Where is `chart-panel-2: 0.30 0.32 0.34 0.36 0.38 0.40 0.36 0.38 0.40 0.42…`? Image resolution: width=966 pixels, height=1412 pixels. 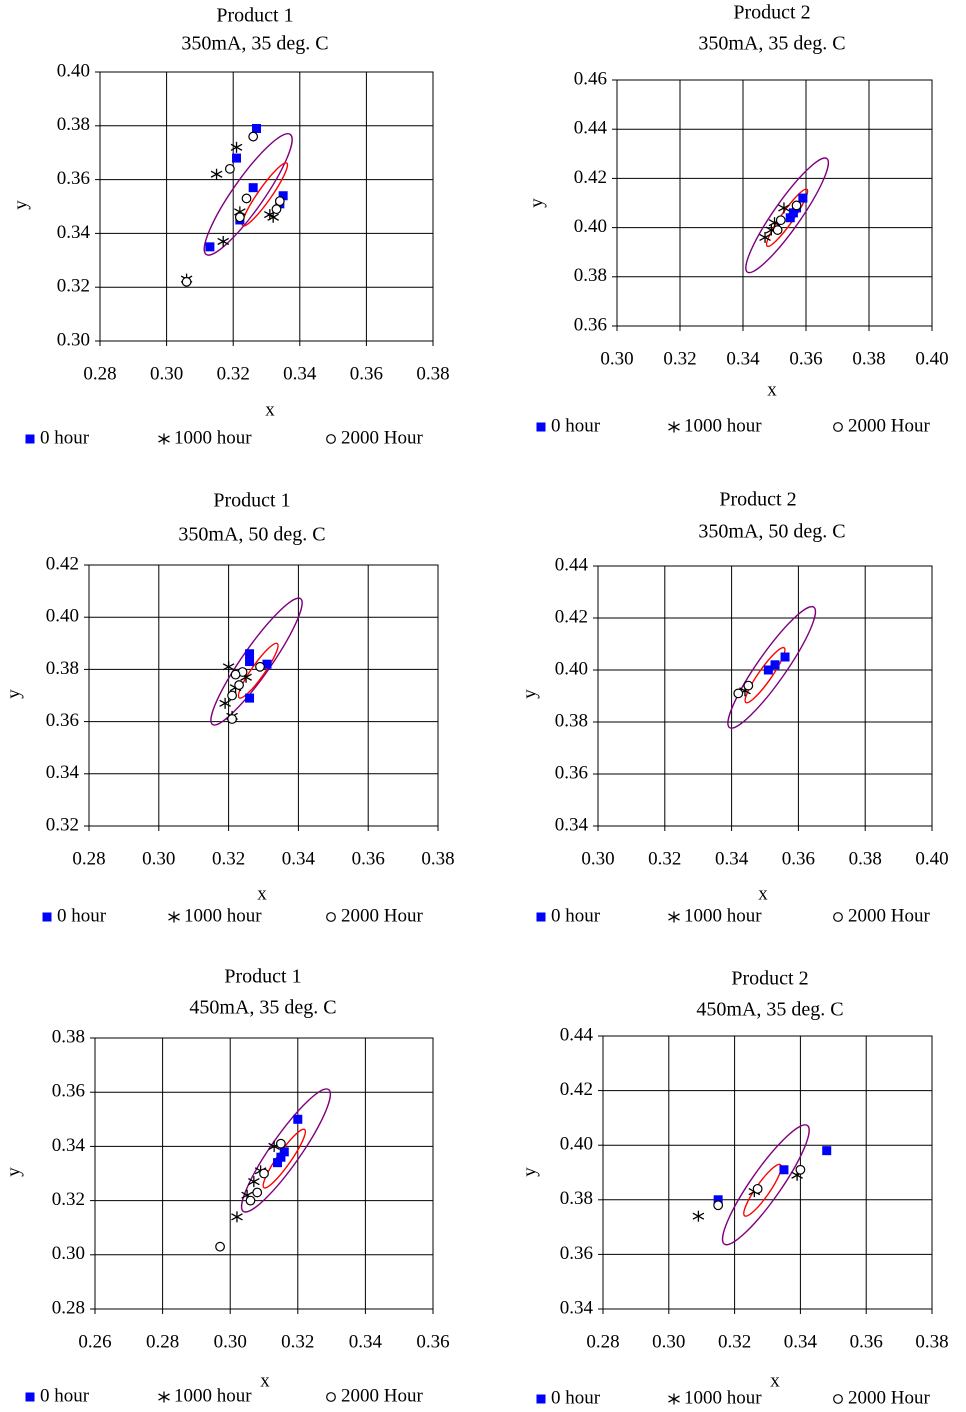 chart-panel-2: 0.30 0.32 0.34 0.36 0.38 0.40 0.36 0.38 0.40 0.42… is located at coordinates (737, 219).